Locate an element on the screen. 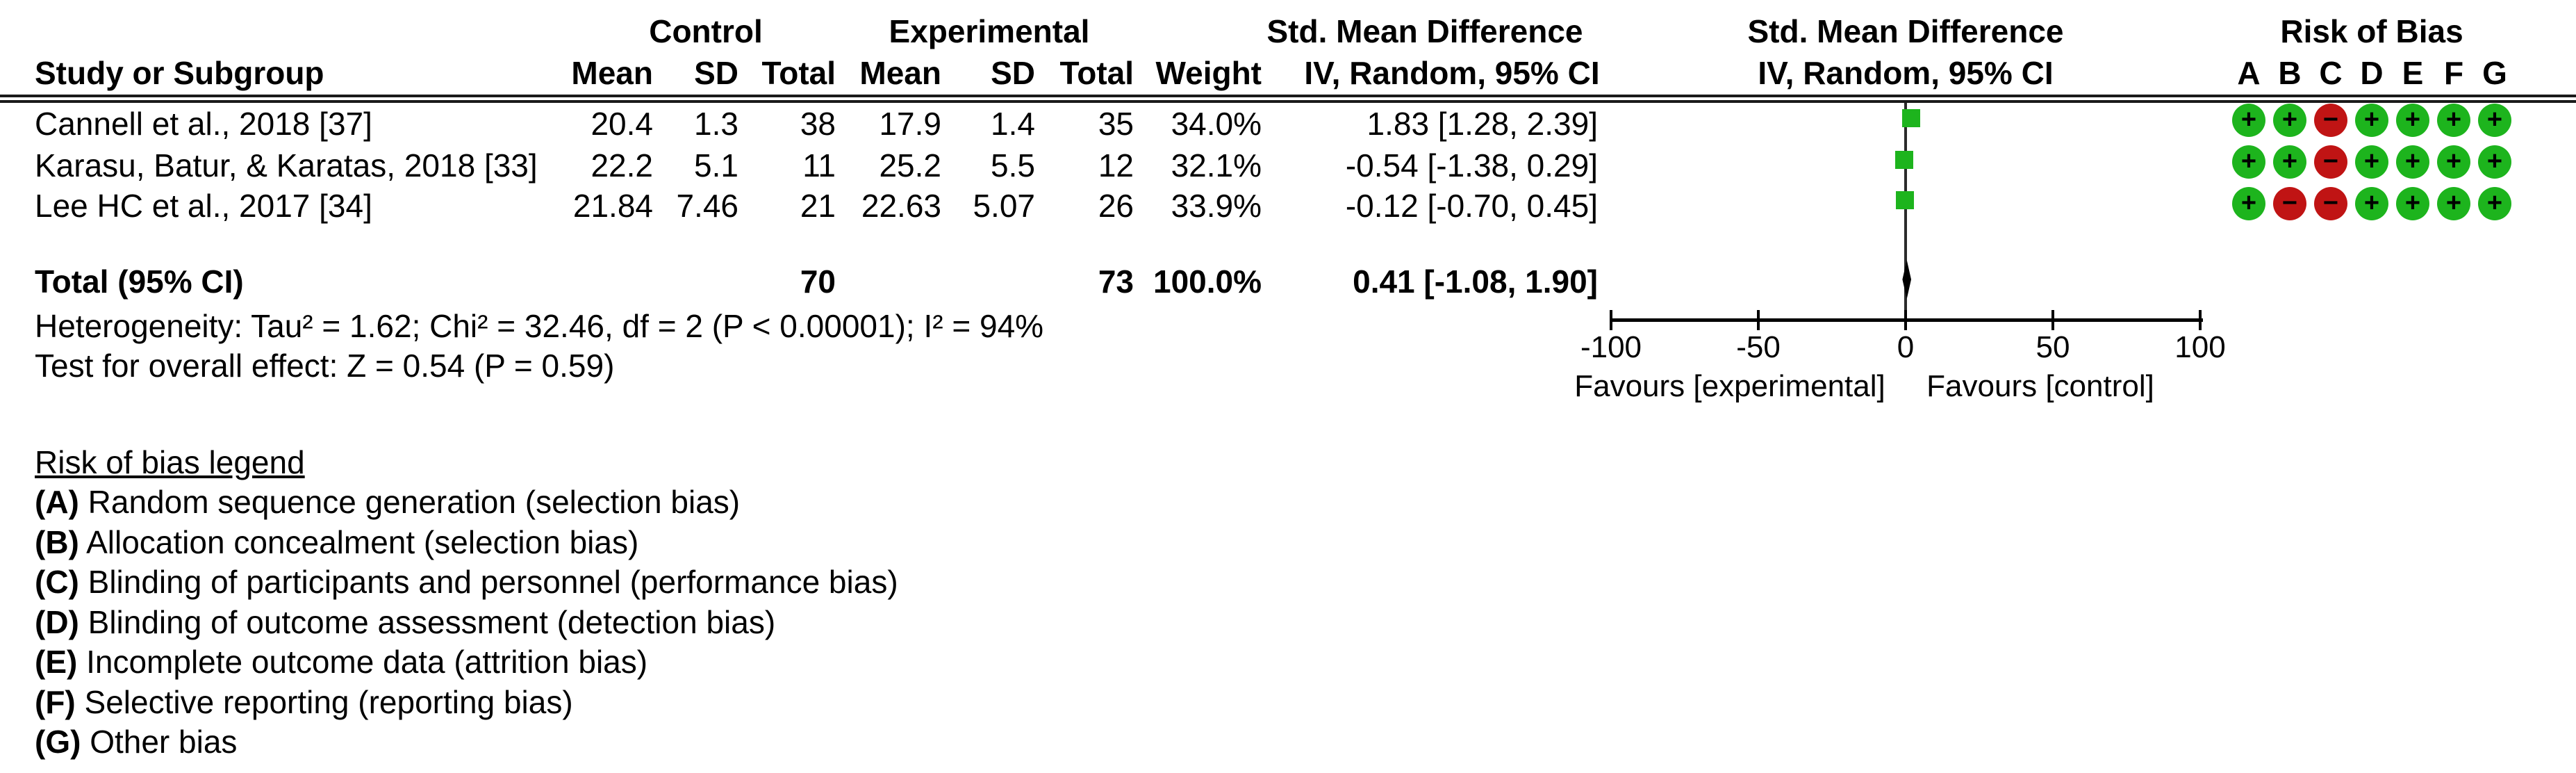  header-experimental-mean: Mean is located at coordinates (900, 73).